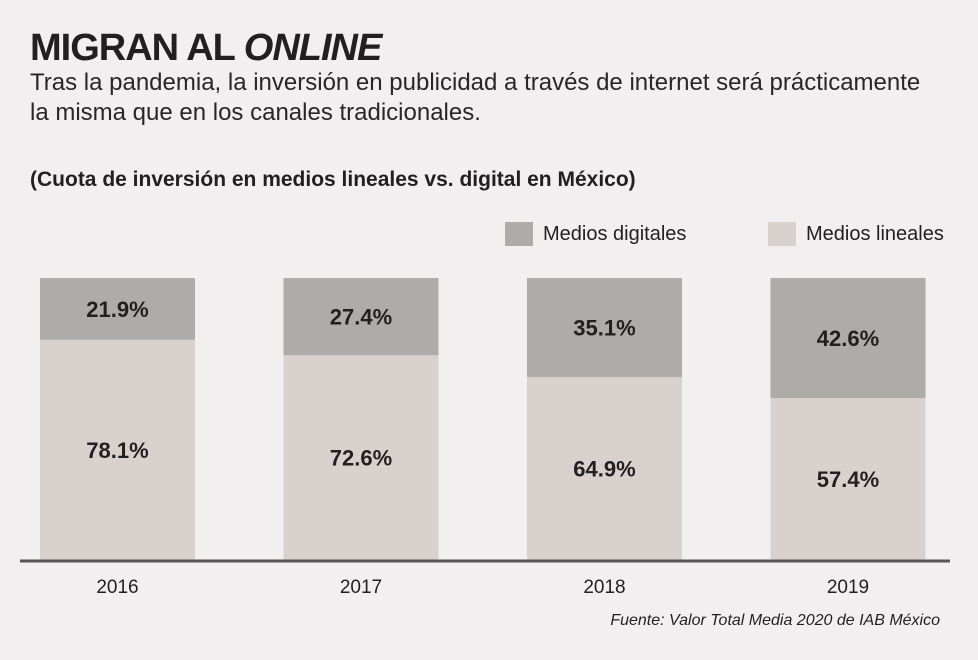 The width and height of the screenshot is (978, 660). I want to click on legend-item-linear: Medios lineales, so click(856, 234).